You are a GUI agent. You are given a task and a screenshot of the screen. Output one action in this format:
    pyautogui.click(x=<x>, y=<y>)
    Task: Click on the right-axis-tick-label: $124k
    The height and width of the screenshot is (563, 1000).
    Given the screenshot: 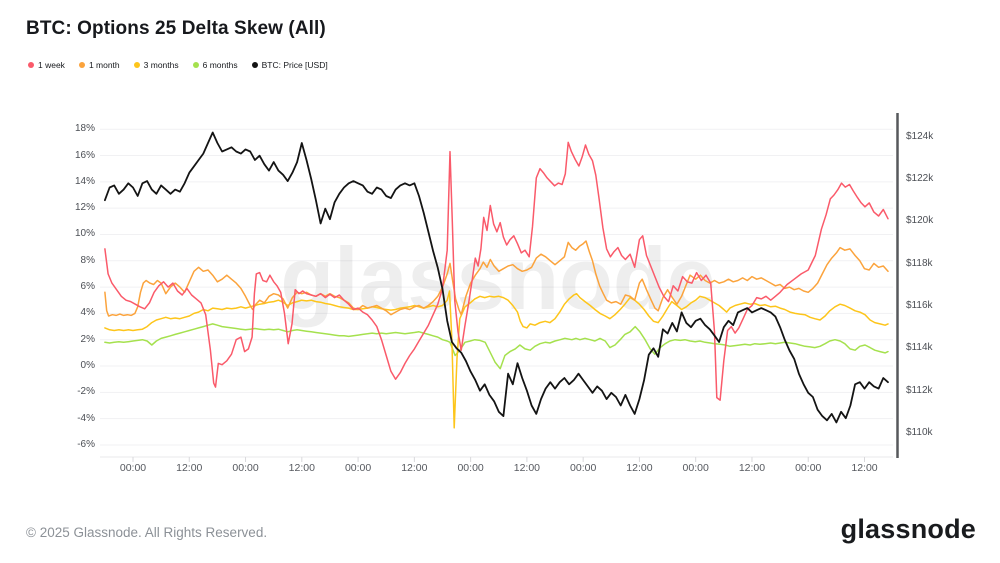 What is the action you would take?
    pyautogui.click(x=920, y=136)
    